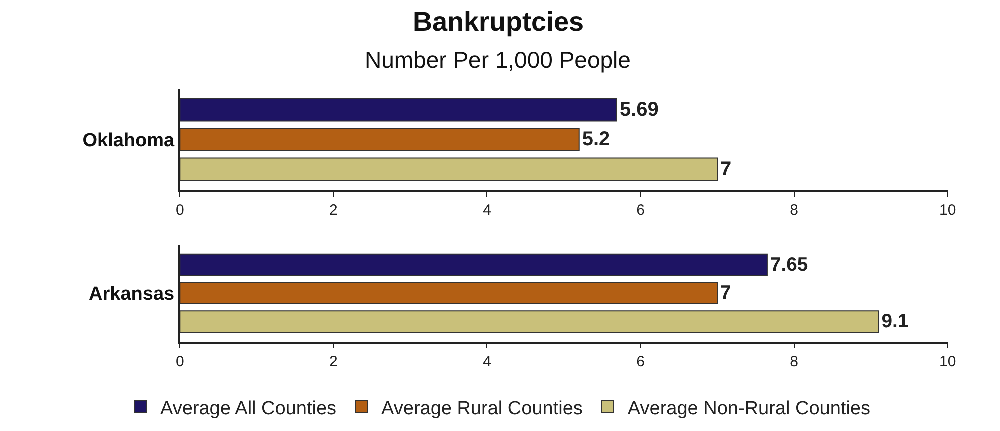  I want to click on y-tick-label: Arkansas, so click(132, 295).